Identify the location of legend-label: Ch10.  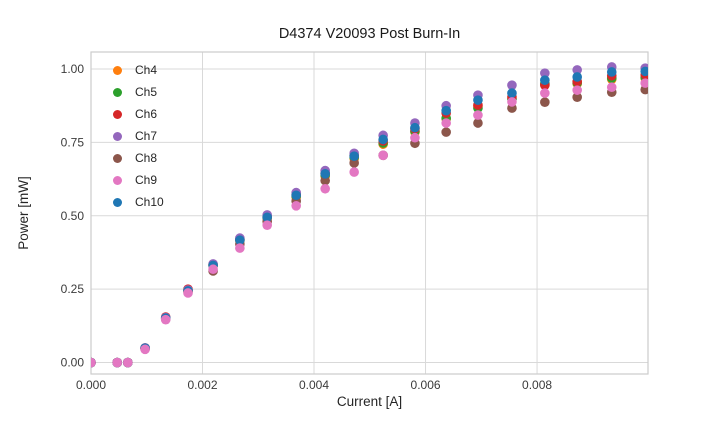
(149, 202).